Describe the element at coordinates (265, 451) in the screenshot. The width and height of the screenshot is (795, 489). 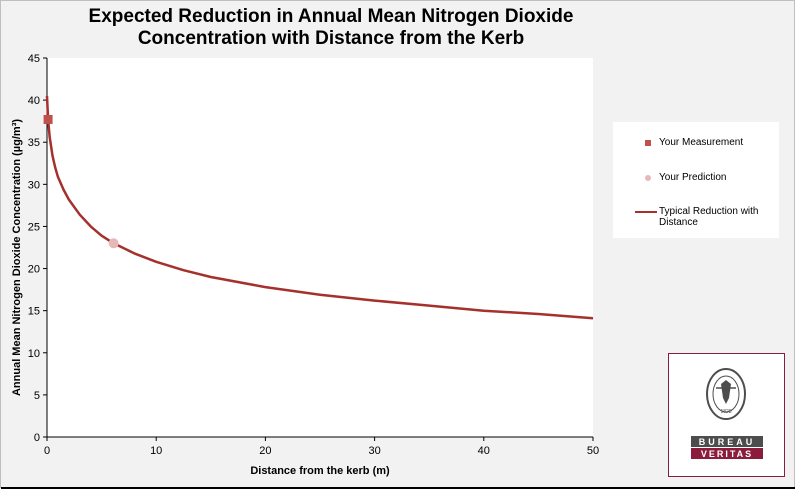
I see `x-tick-label: 20` at that location.